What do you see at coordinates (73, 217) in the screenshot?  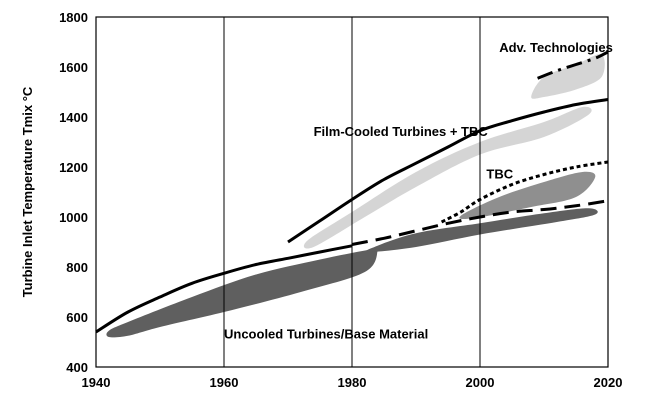 I see `y-tick-1000: 1000` at bounding box center [73, 217].